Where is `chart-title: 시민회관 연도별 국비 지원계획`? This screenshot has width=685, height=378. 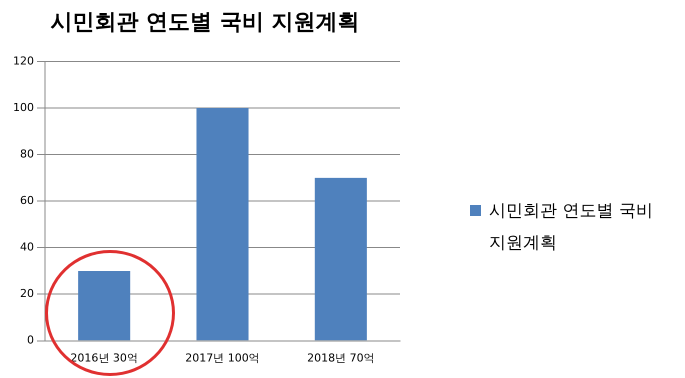
chart-title: 시민회관 연도별 국비 지원계획 is located at coordinates (205, 22).